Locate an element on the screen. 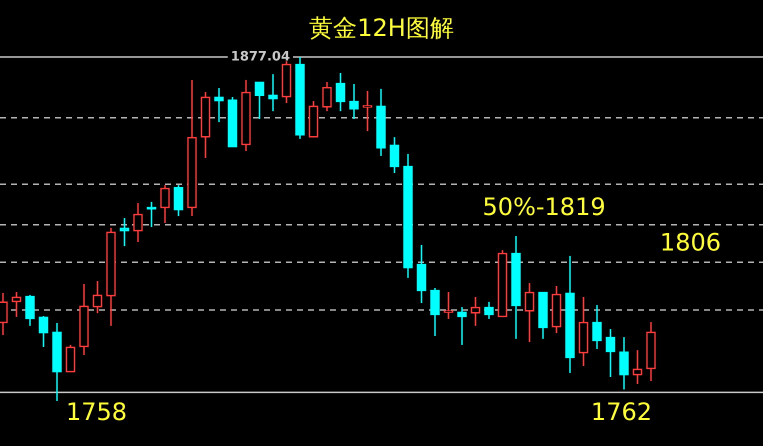  annotation: 1762 is located at coordinates (621, 412).